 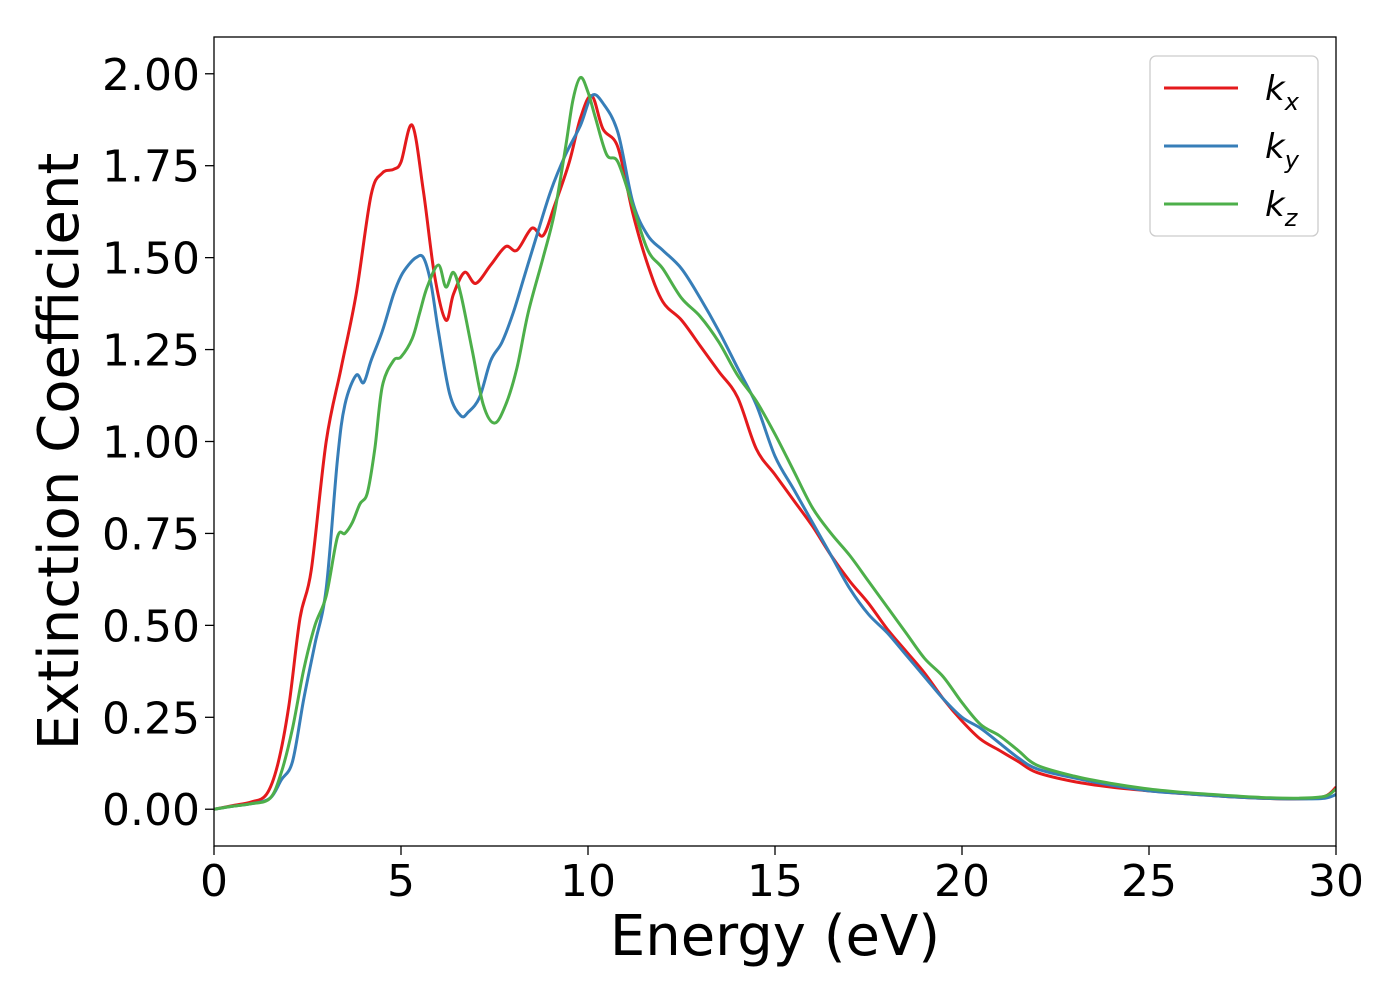 What do you see at coordinates (151, 167) in the screenshot?
I see `y-tick-label: 1.75` at bounding box center [151, 167].